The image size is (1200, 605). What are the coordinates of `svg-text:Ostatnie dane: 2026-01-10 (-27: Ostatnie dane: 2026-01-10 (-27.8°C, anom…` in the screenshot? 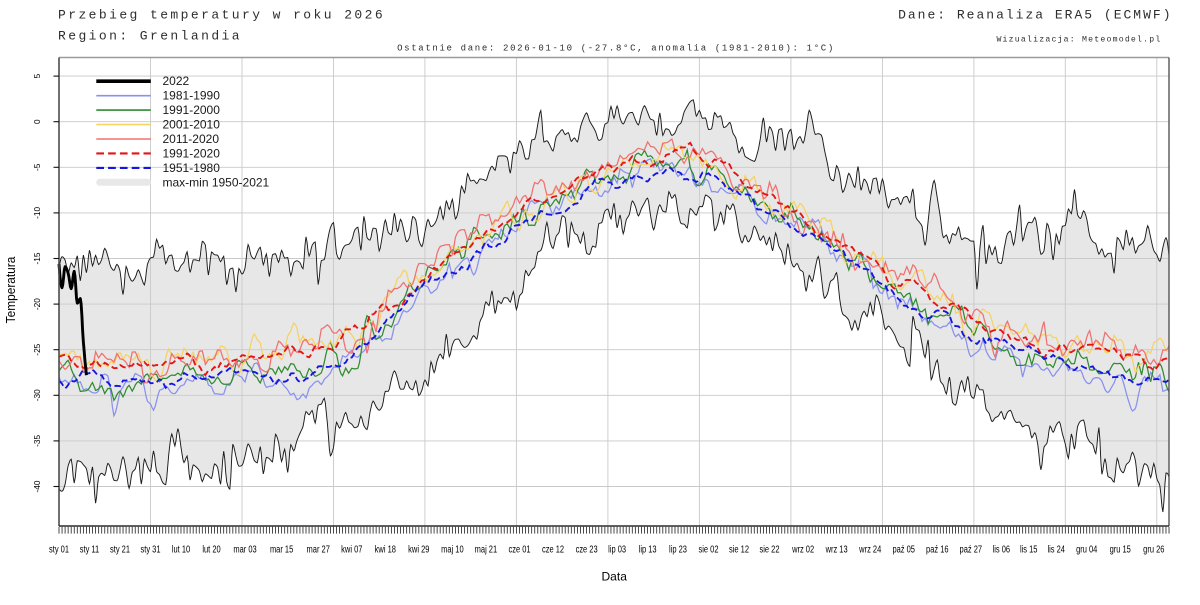 It's located at (616, 49).